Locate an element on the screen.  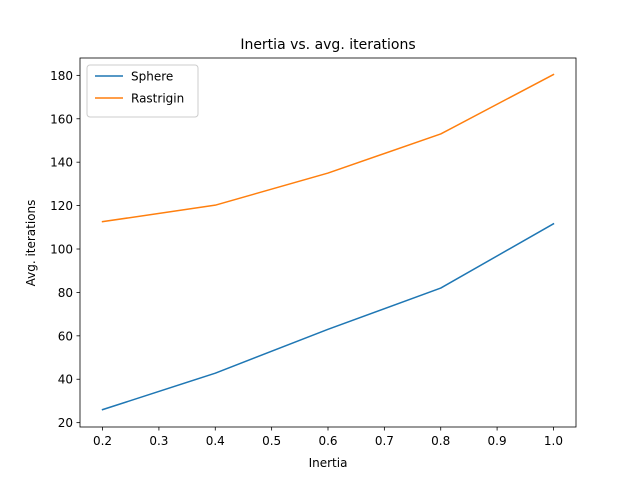
y-tick-label: 100 is located at coordinates (61, 250).